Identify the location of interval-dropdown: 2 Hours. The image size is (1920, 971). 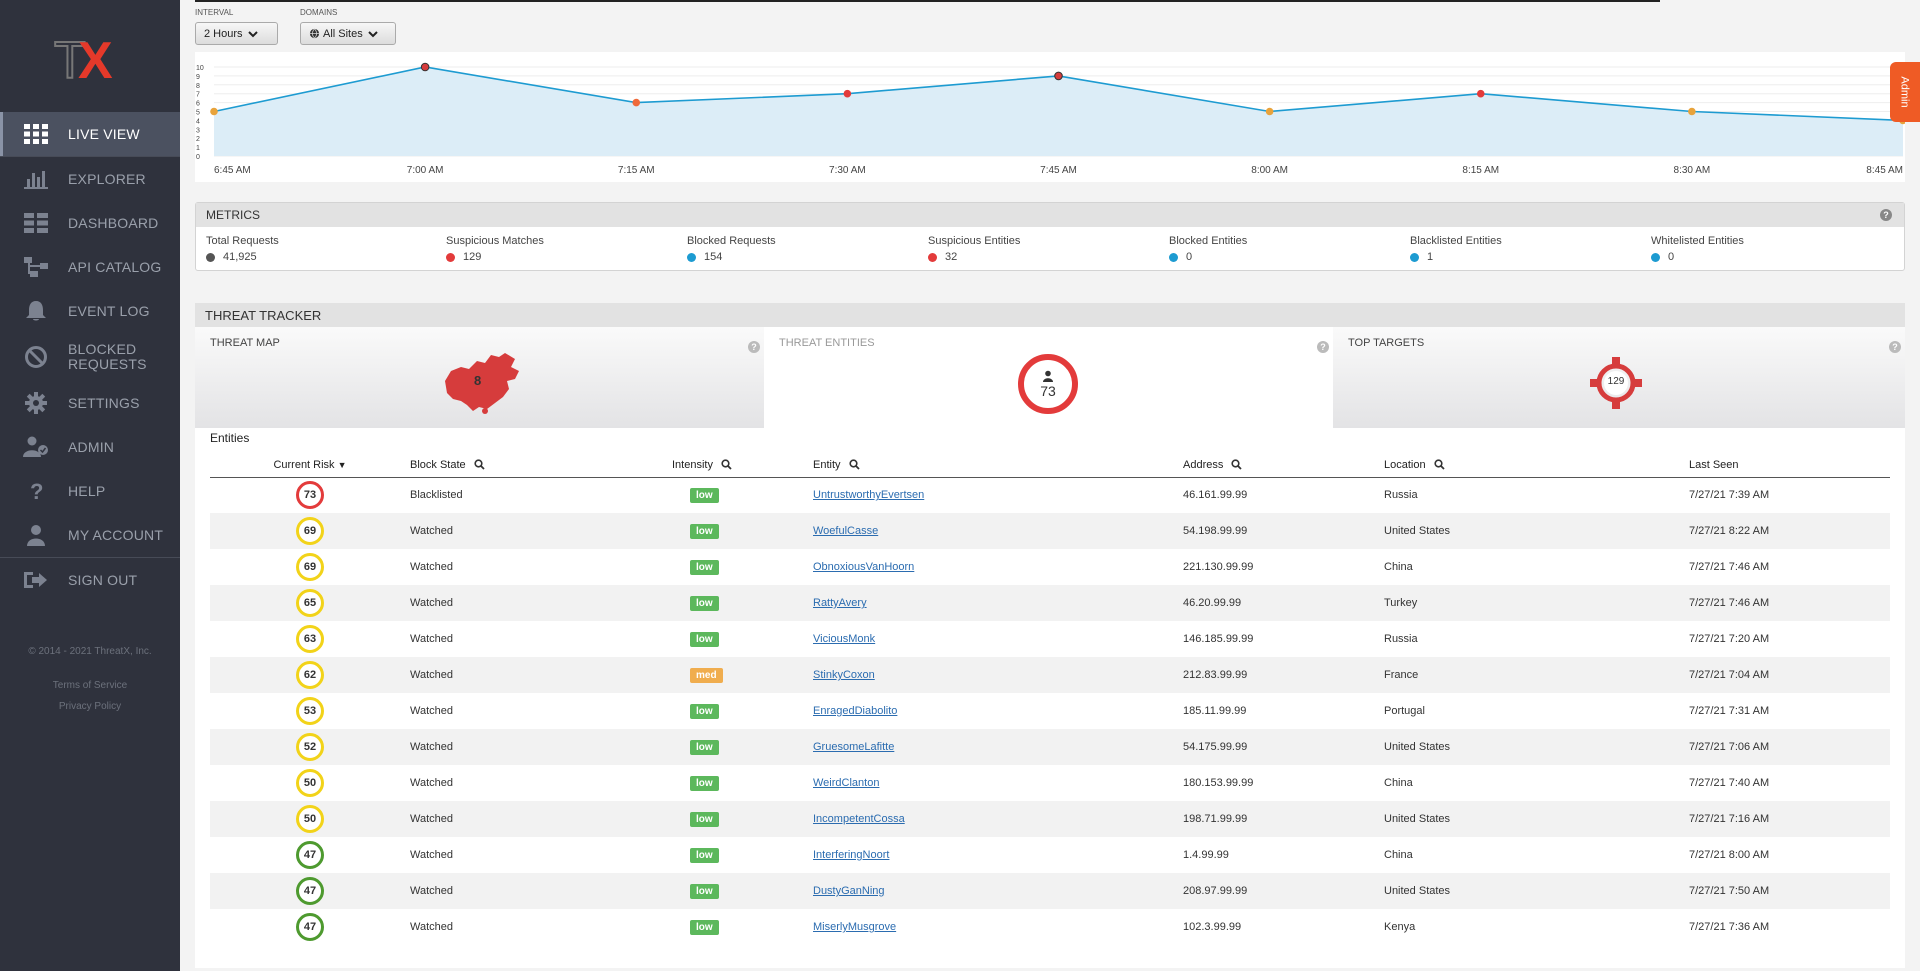
(236, 33).